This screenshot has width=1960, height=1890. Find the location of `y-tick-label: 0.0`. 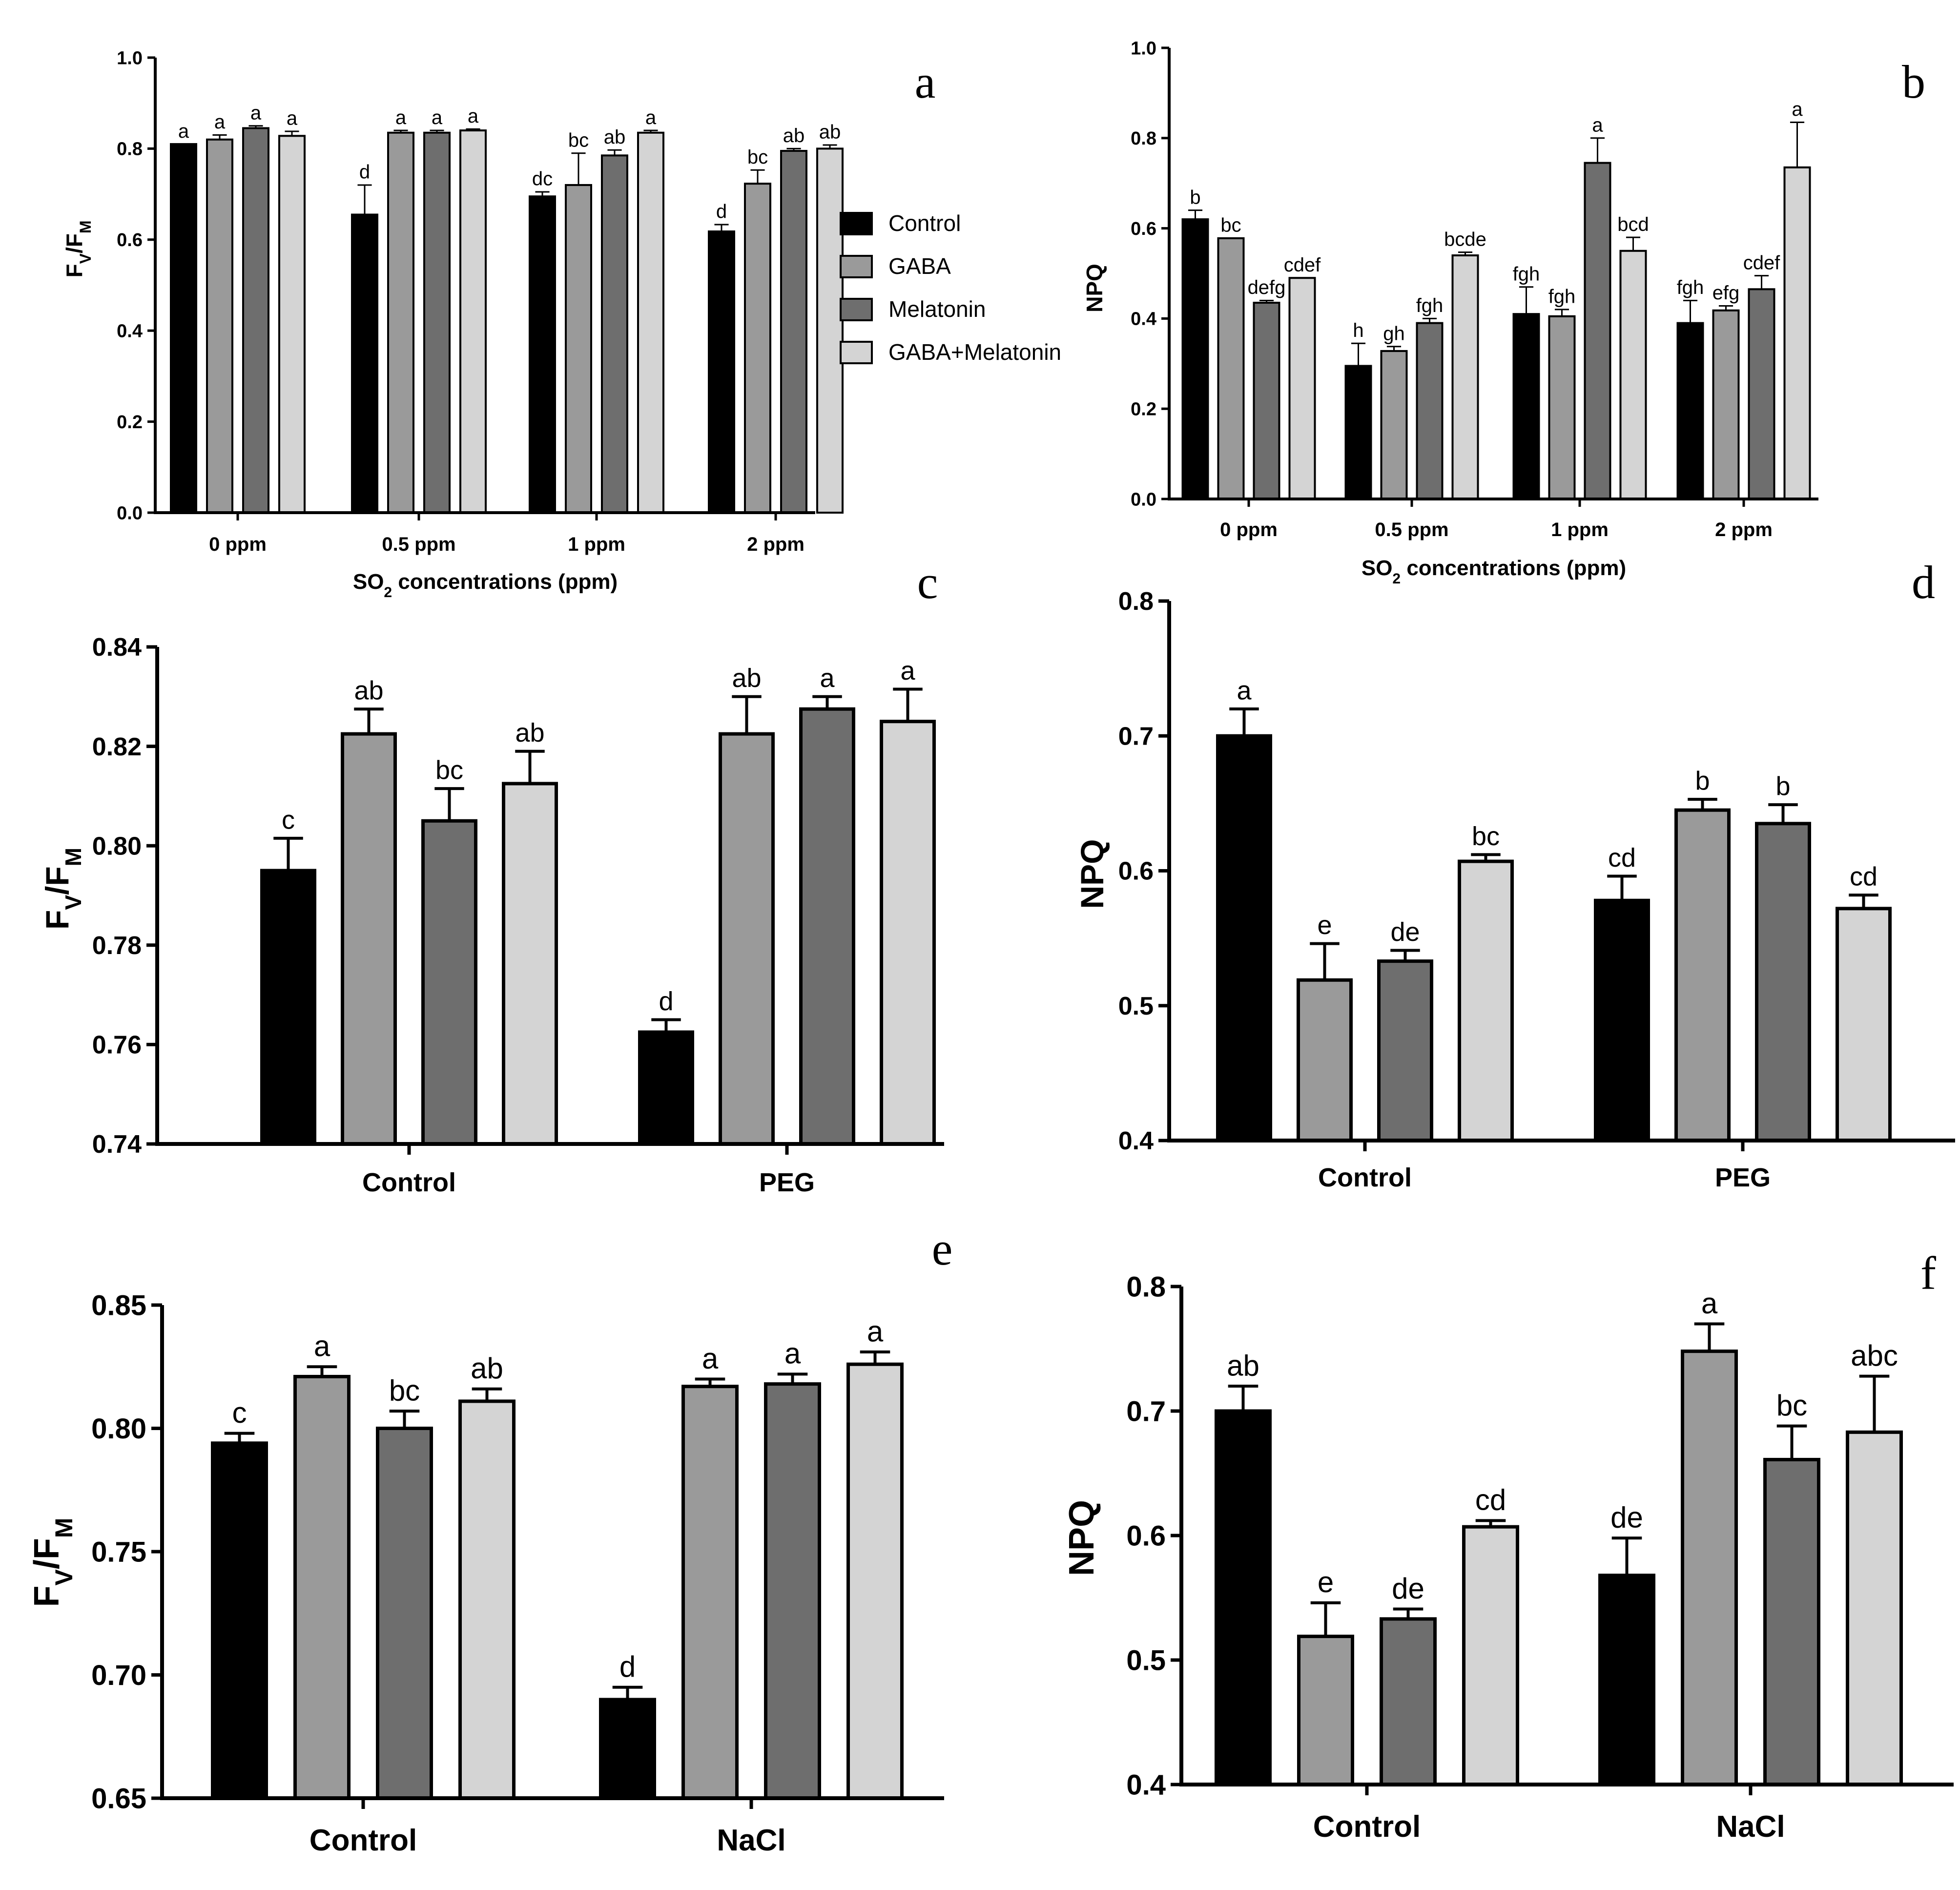

y-tick-label: 0.0 is located at coordinates (130, 513).